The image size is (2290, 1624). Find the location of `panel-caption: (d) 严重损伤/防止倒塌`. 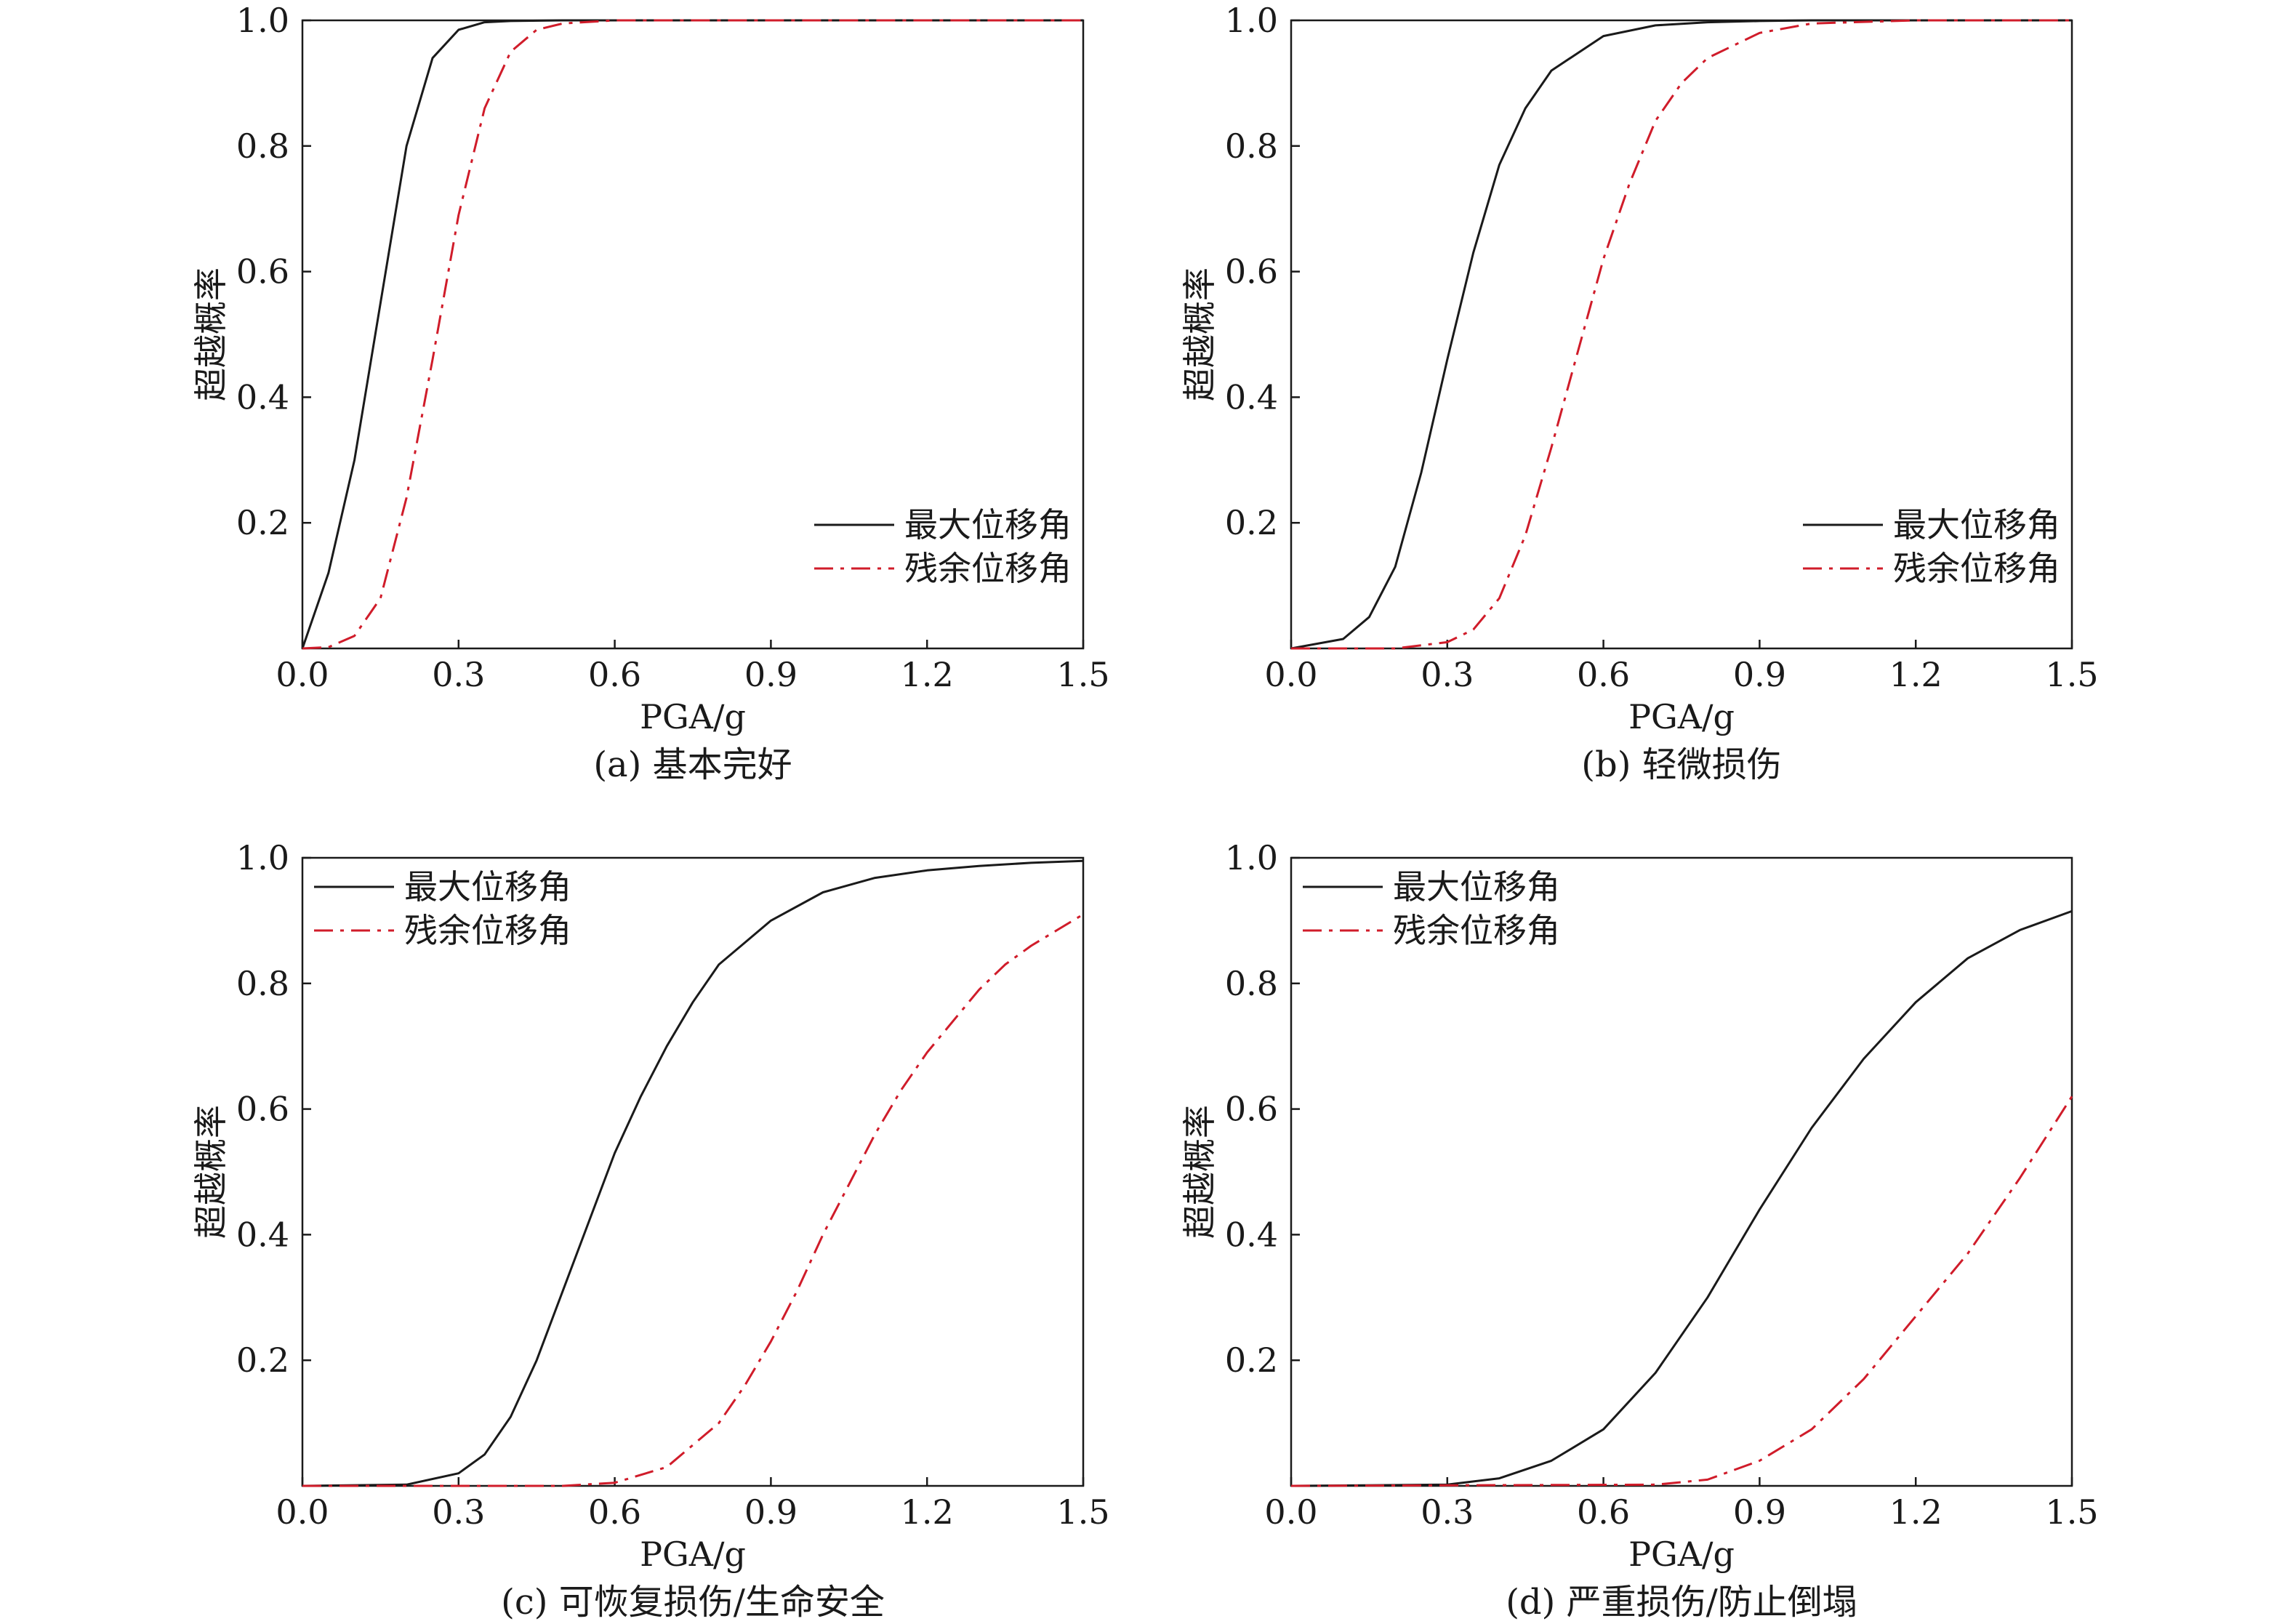

panel-caption: (d) 严重损伤/防止倒塌 is located at coordinates (1681, 1602).